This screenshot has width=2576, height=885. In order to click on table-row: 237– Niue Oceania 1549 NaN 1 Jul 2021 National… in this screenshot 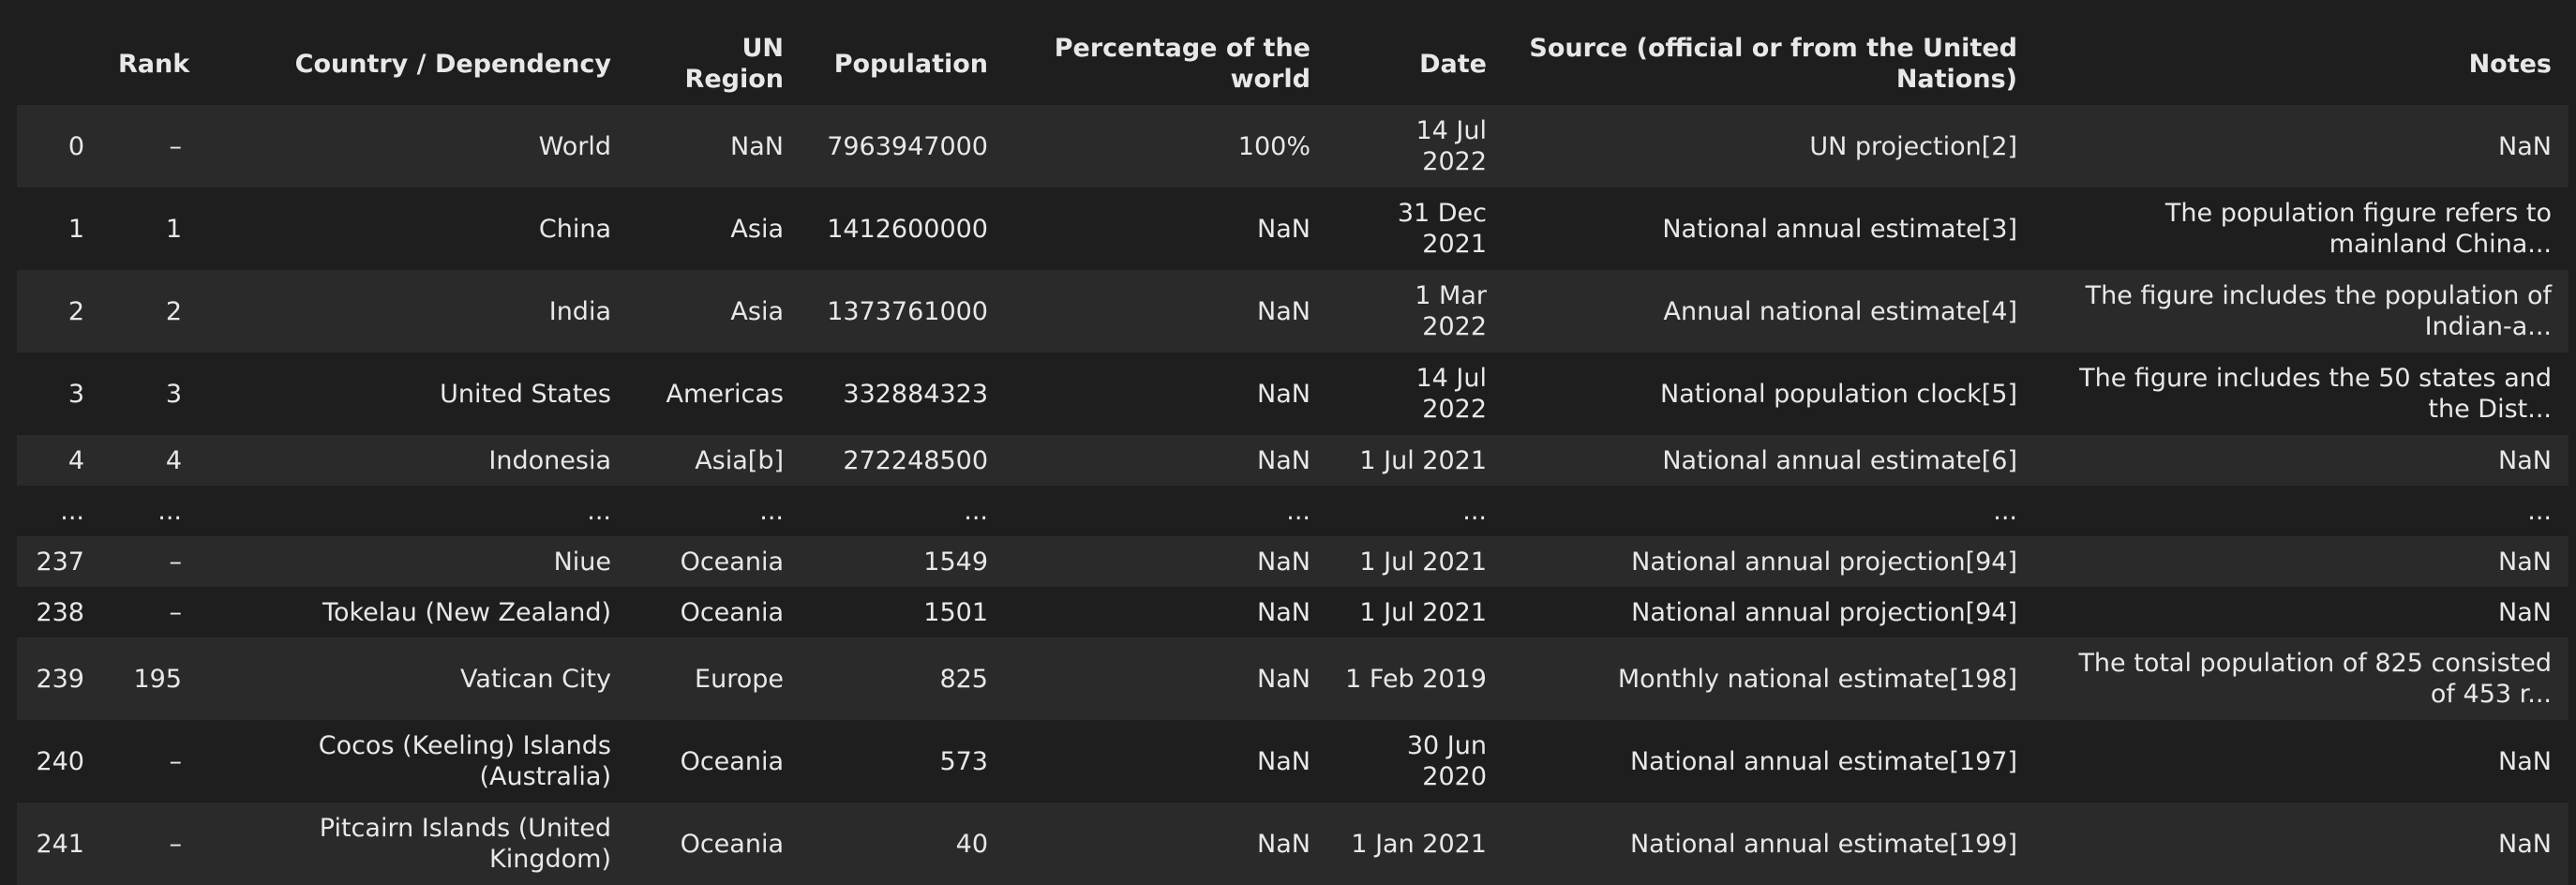, I will do `click(1293, 561)`.